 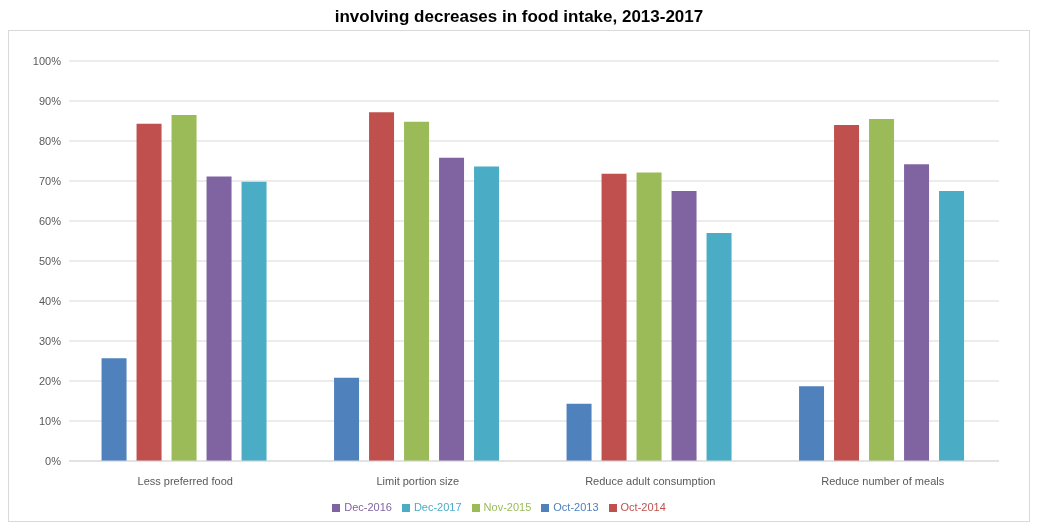 I want to click on legend-label: Oct-2014, so click(x=643, y=507).